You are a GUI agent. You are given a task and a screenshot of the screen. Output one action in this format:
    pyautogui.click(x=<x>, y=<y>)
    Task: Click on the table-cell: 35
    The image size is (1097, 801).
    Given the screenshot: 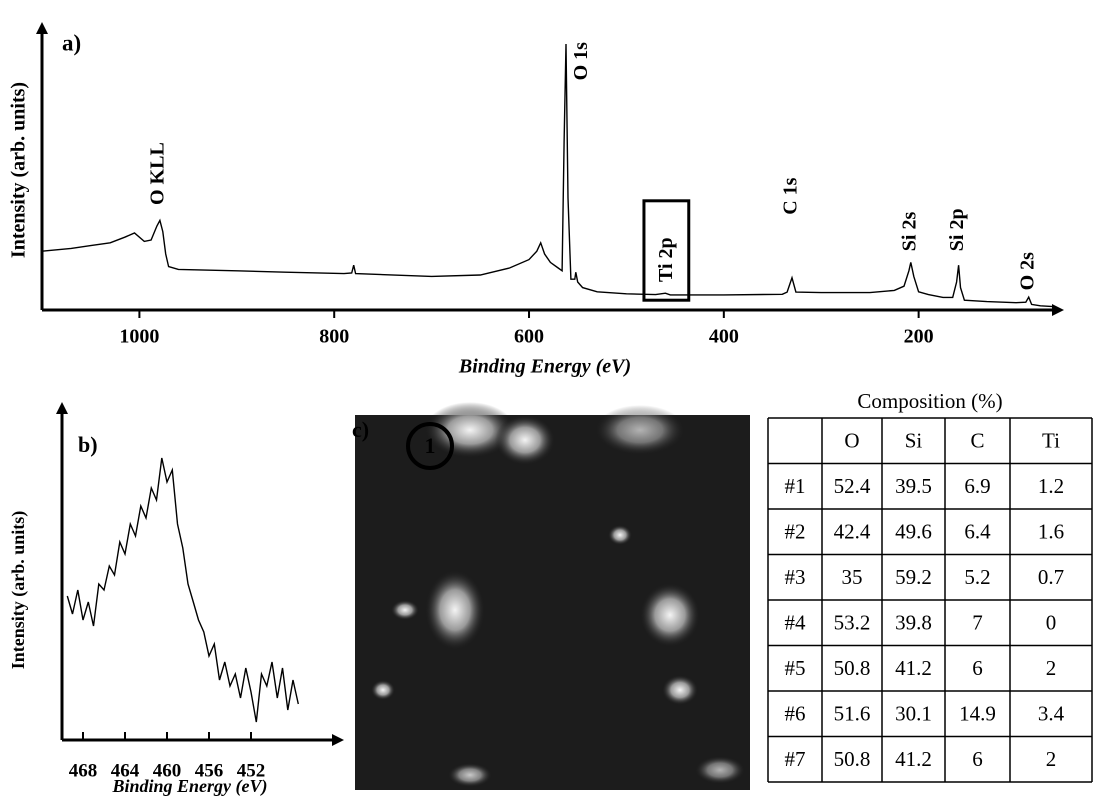 What is the action you would take?
    pyautogui.click(x=852, y=577)
    